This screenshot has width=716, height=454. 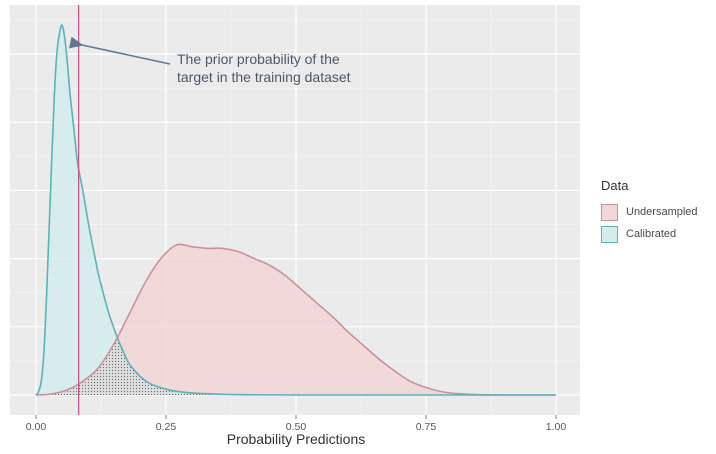 I want to click on x-axis: 0.00 0.25 0.50 0.75 1.00, so click(x=296, y=424).